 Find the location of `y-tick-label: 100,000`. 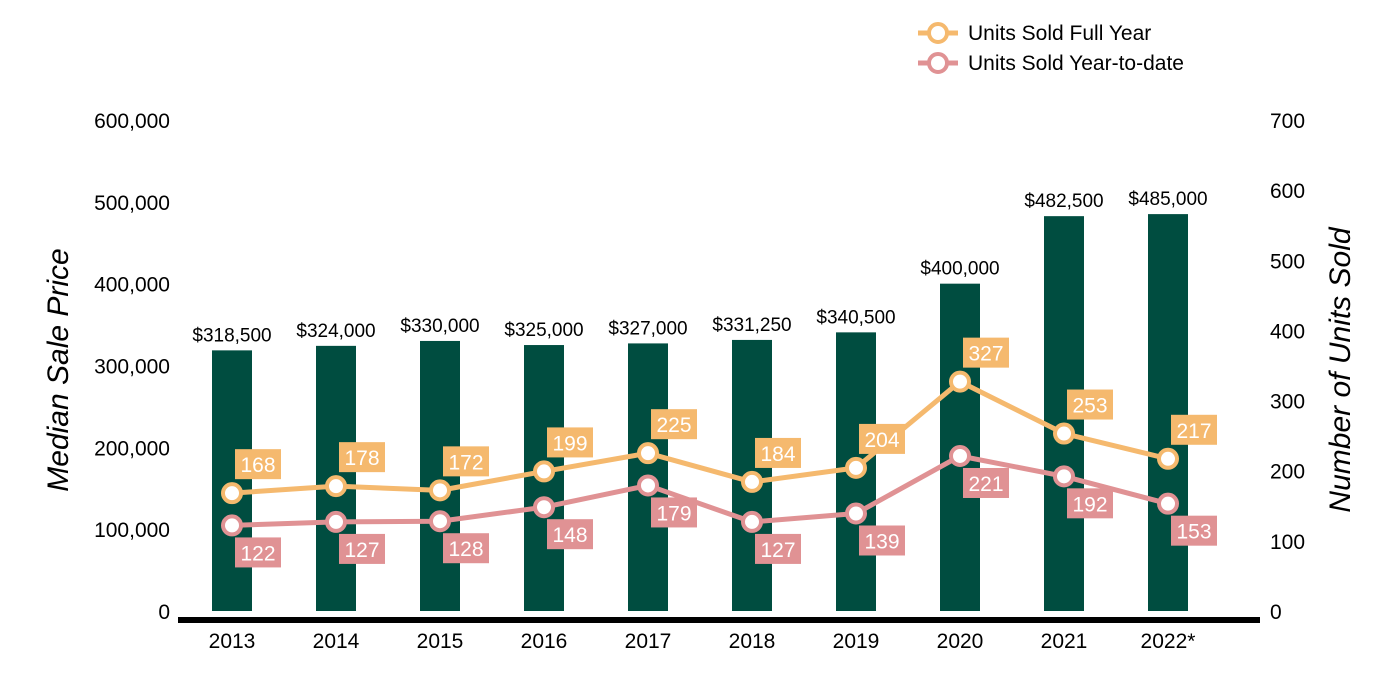

y-tick-label: 100,000 is located at coordinates (132, 530).